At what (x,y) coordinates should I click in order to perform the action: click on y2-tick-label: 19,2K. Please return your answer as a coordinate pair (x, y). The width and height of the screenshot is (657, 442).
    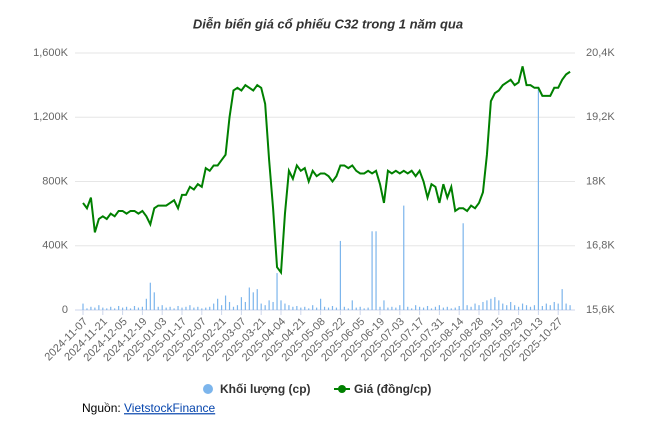
    Looking at the image, I should click on (600, 117).